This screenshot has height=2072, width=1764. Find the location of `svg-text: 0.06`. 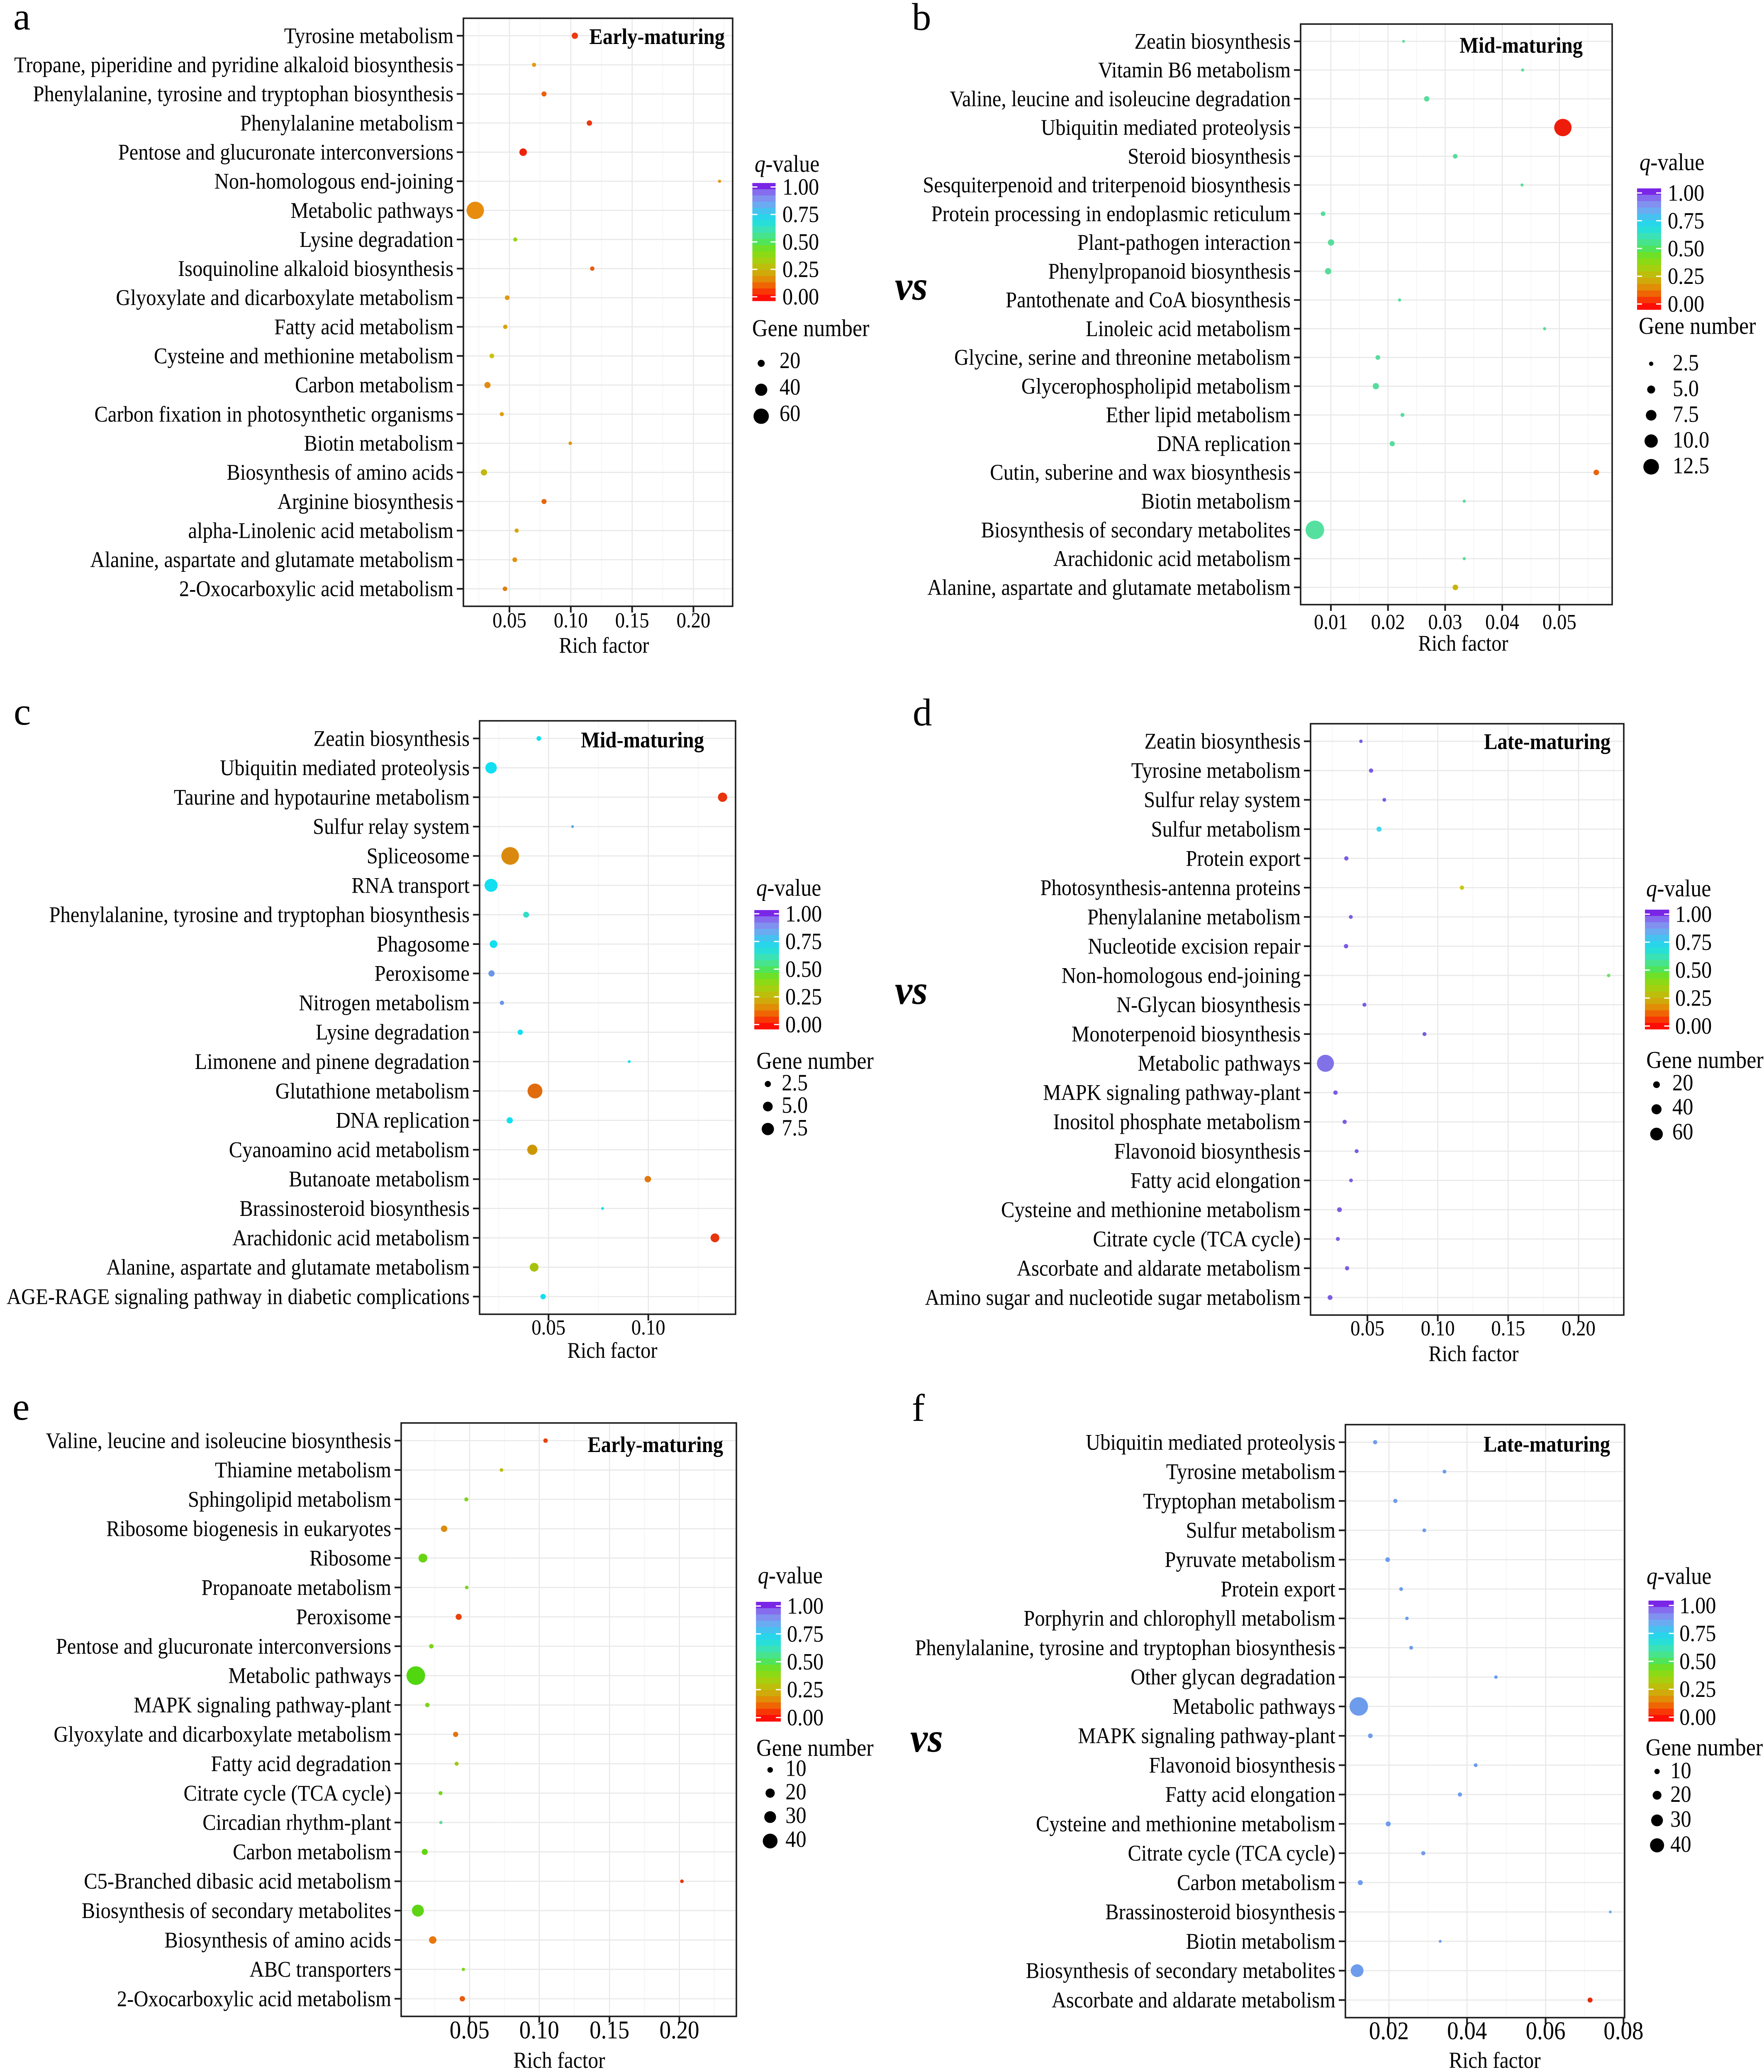

svg-text: 0.06 is located at coordinates (1546, 2030).